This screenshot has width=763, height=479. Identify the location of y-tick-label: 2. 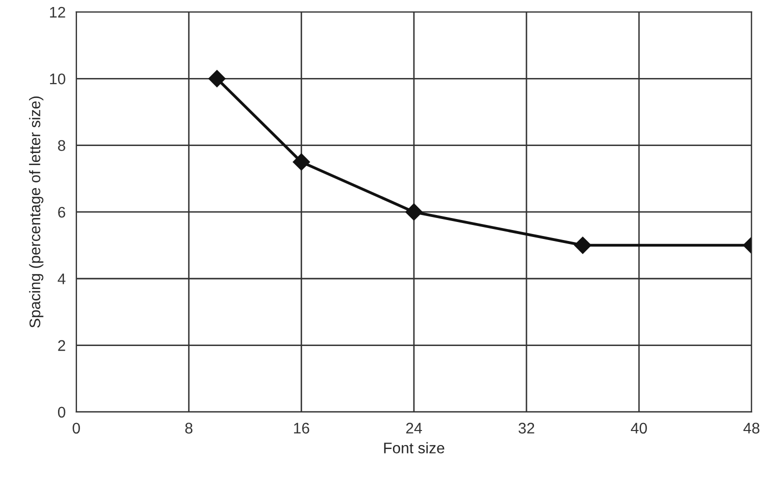
(62, 345).